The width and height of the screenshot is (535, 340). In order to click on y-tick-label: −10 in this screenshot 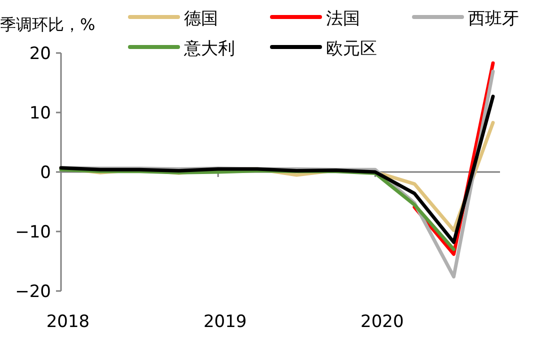, I will do `click(33, 232)`.